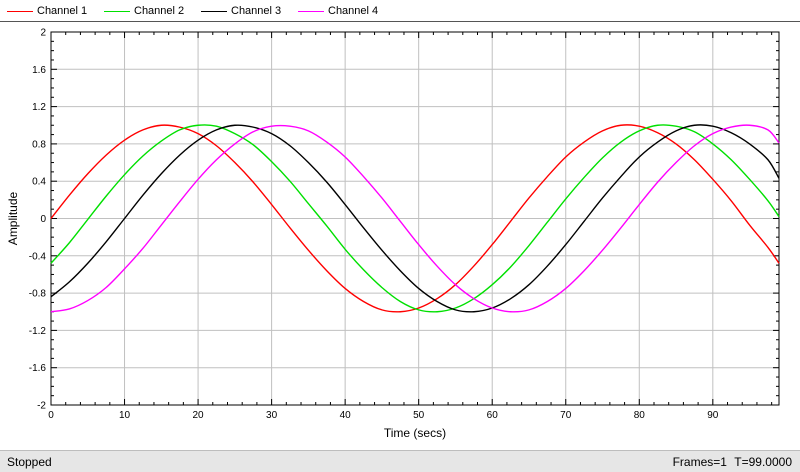 Image resolution: width=800 pixels, height=472 pixels. I want to click on y-tick-label: 0, so click(43, 219).